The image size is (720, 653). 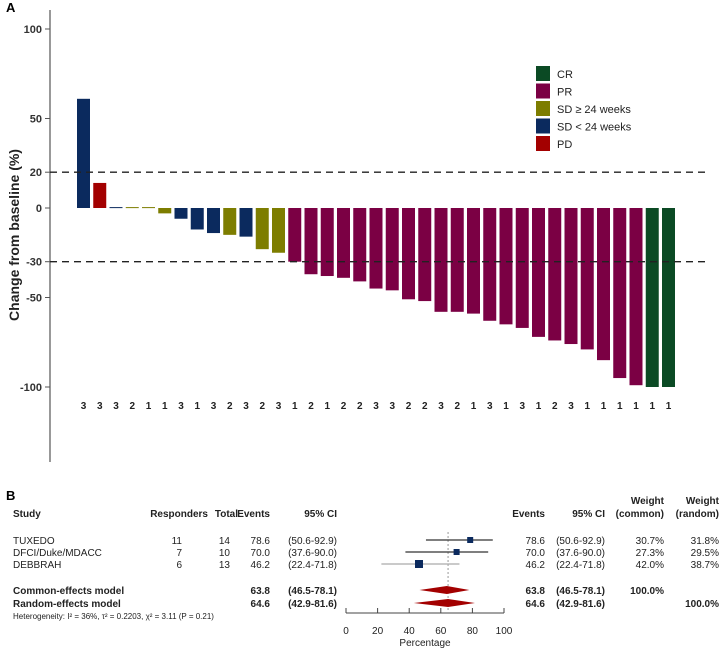 What do you see at coordinates (536, 591) in the screenshot?
I see `model-events-right: 63.8` at bounding box center [536, 591].